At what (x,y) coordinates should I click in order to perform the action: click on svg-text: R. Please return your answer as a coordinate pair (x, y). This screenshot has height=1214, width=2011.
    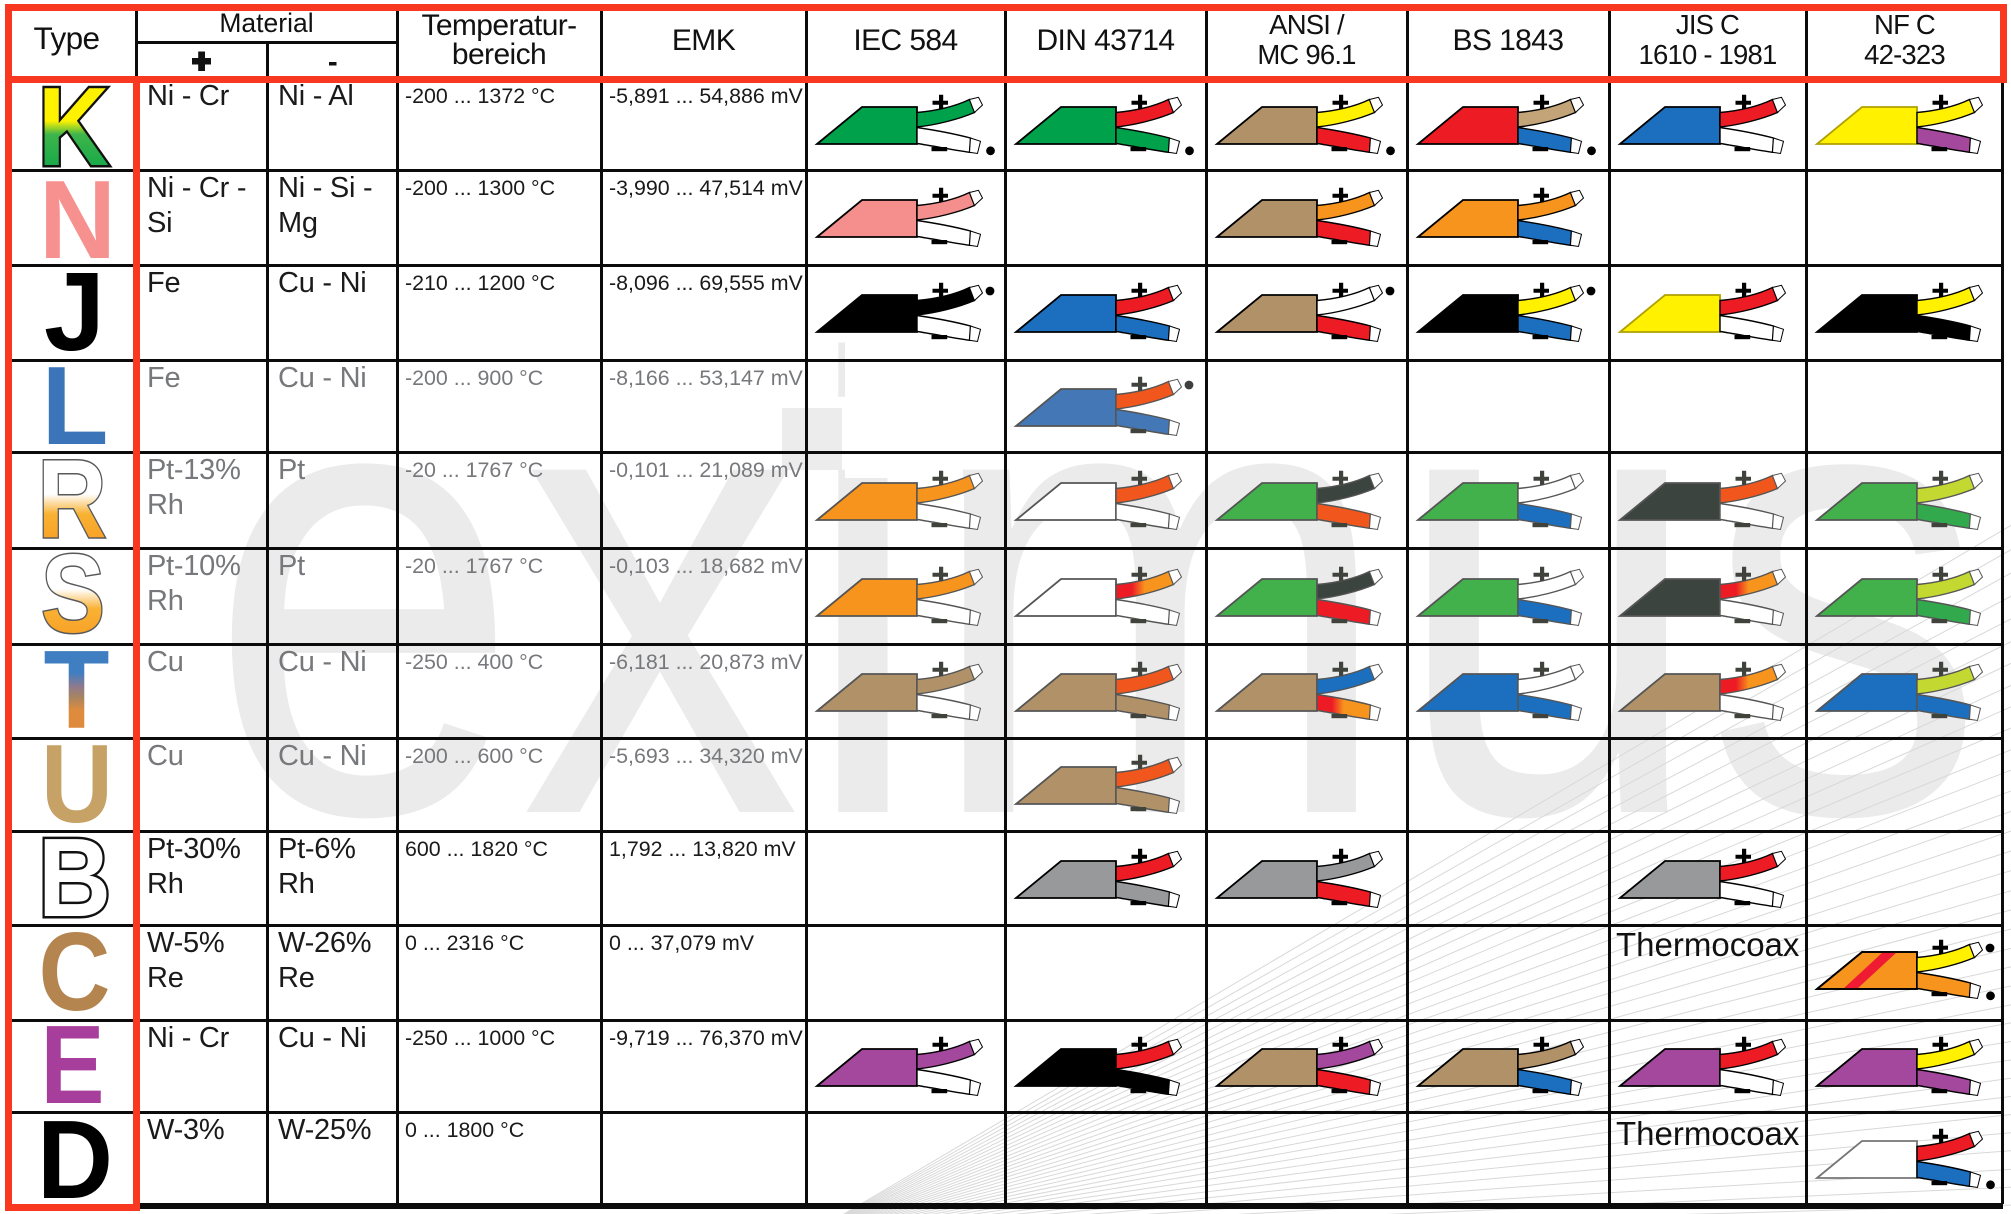
    Looking at the image, I should click on (72, 500).